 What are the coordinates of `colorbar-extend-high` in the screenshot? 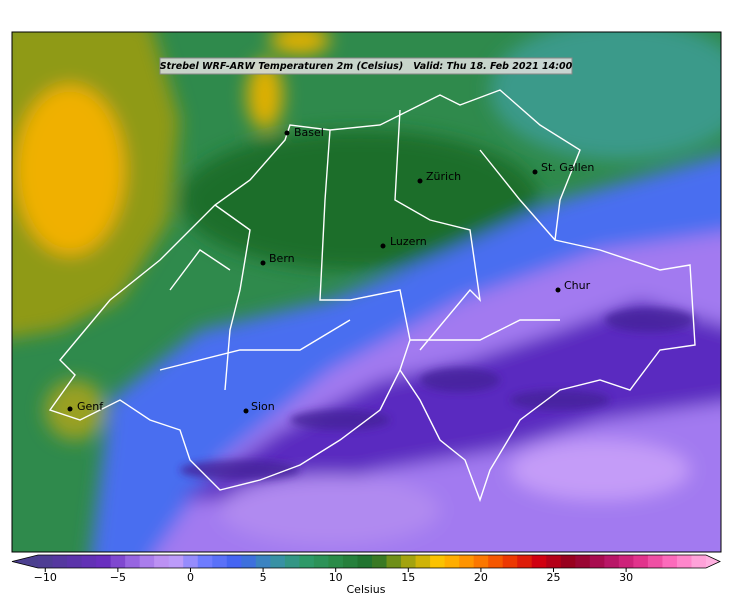 It's located at (713, 561).